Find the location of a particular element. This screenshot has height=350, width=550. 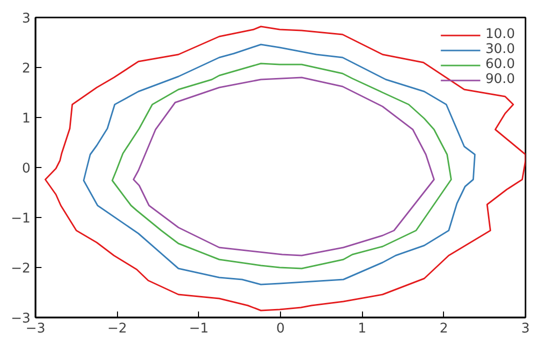

y-tick-label: 3 is located at coordinates (26, 19).